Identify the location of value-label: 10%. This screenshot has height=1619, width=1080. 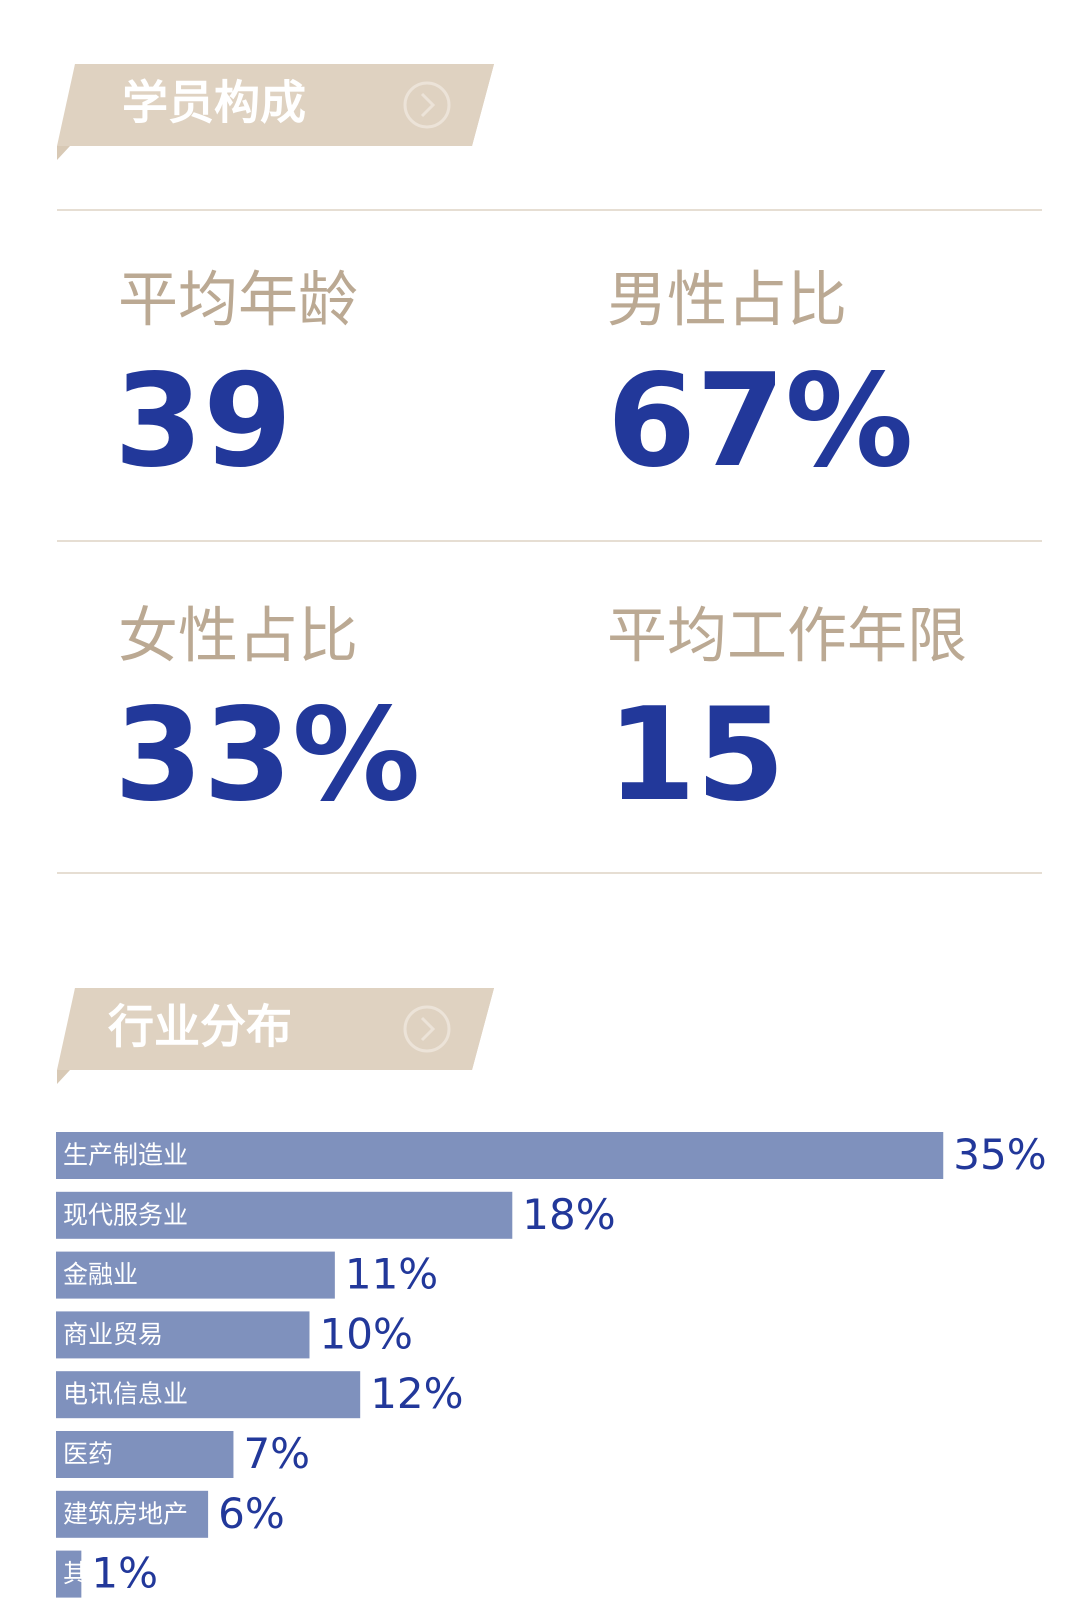
(366, 1333).